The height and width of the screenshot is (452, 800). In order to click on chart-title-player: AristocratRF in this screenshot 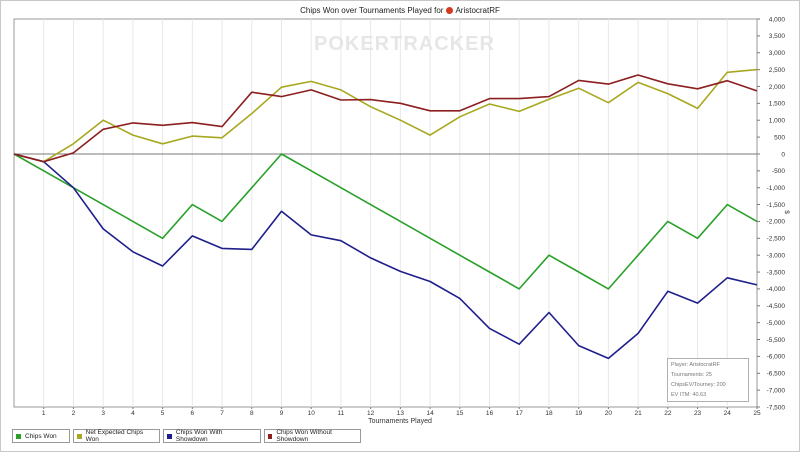, I will do `click(477, 10)`.